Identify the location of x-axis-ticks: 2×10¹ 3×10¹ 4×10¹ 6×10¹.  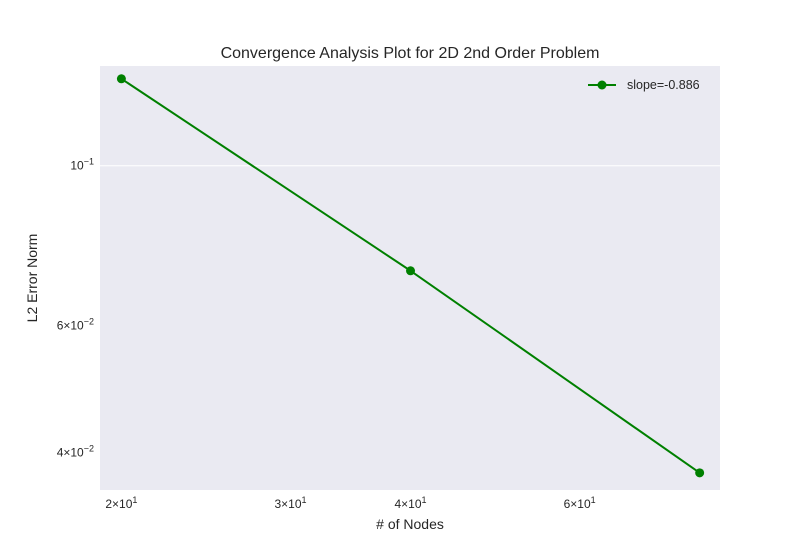
(350, 503).